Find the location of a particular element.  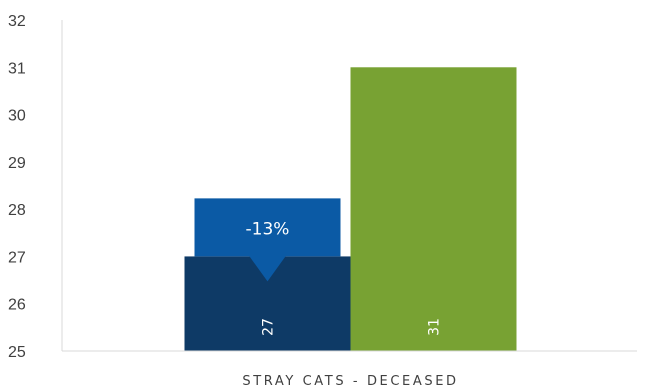

data-label: 31 is located at coordinates (435, 327).